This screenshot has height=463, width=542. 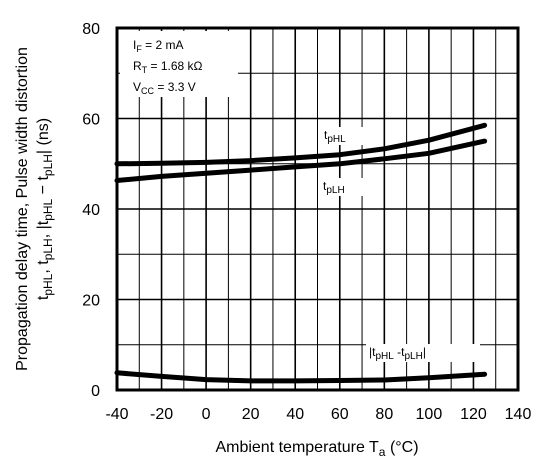 I want to click on series-label-tplh-sub: pLH, so click(x=335, y=190).